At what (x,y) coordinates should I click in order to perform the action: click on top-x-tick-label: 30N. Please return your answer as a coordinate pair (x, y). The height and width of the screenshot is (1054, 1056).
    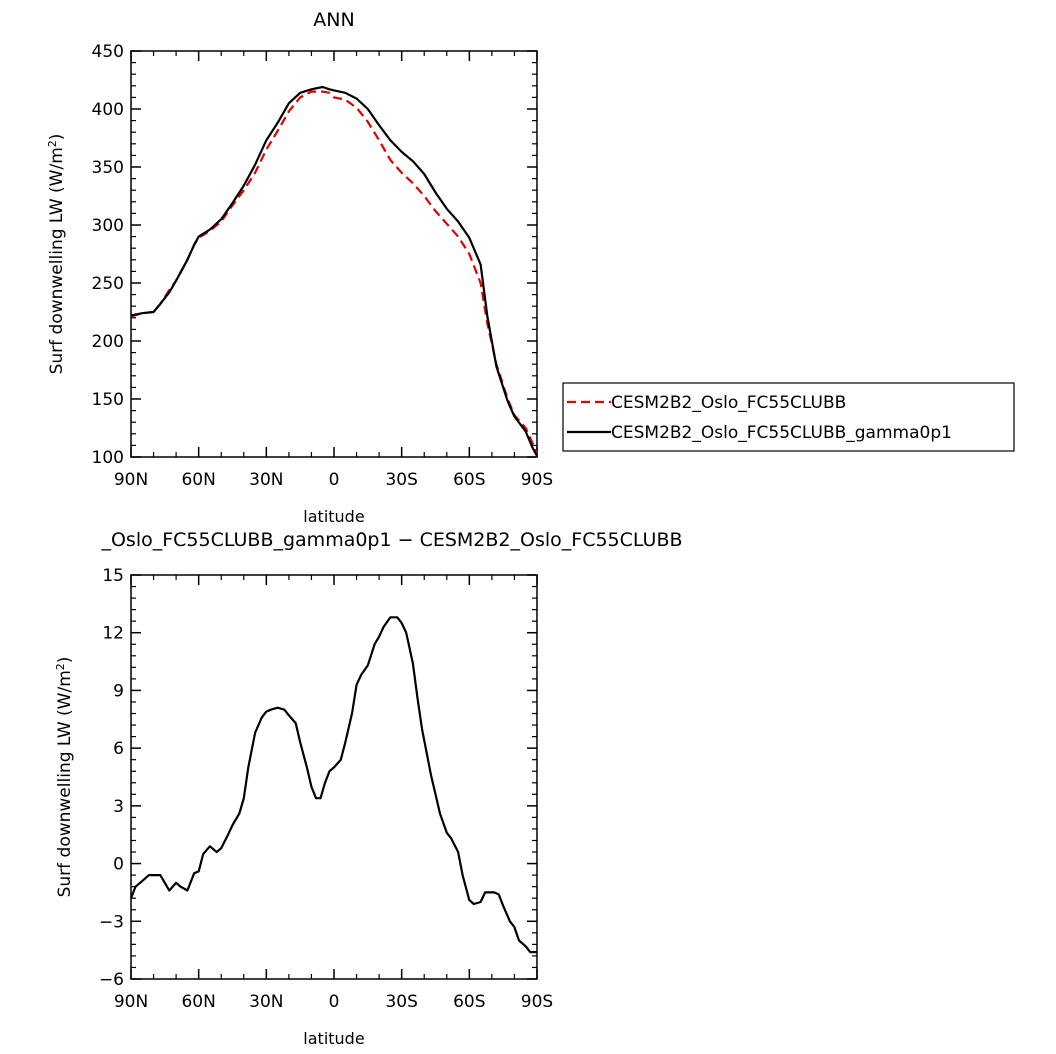
    Looking at the image, I should click on (266, 480).